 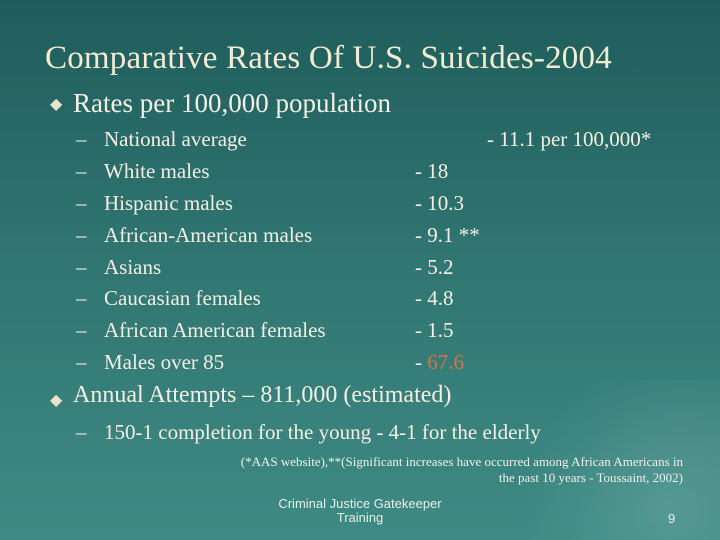 I want to click on footer-line: Criminal Justice Gatekeeper, so click(x=360, y=503).